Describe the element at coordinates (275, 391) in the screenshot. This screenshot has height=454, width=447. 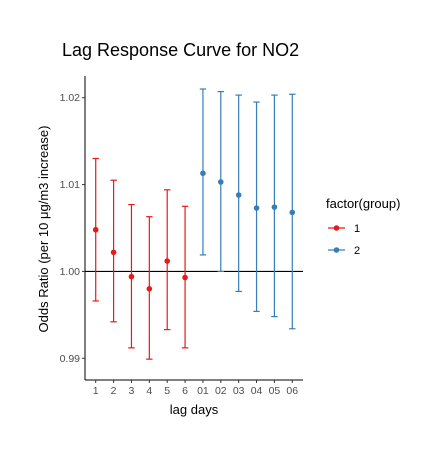
I see `x-tick-label: 05` at that location.